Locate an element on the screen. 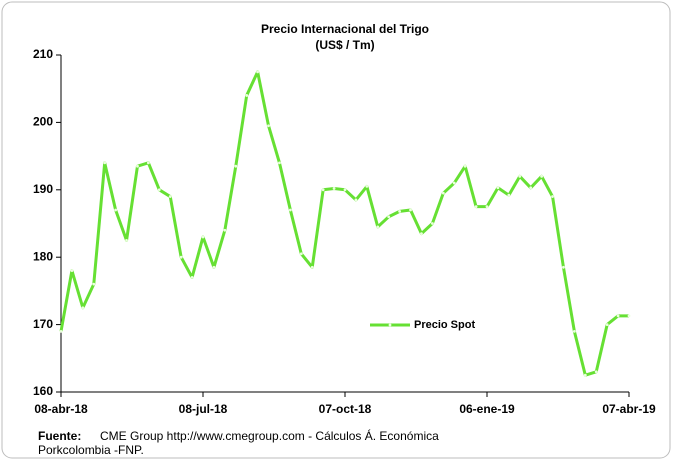 This screenshot has width=673, height=460. legend-marker is located at coordinates (390, 325).